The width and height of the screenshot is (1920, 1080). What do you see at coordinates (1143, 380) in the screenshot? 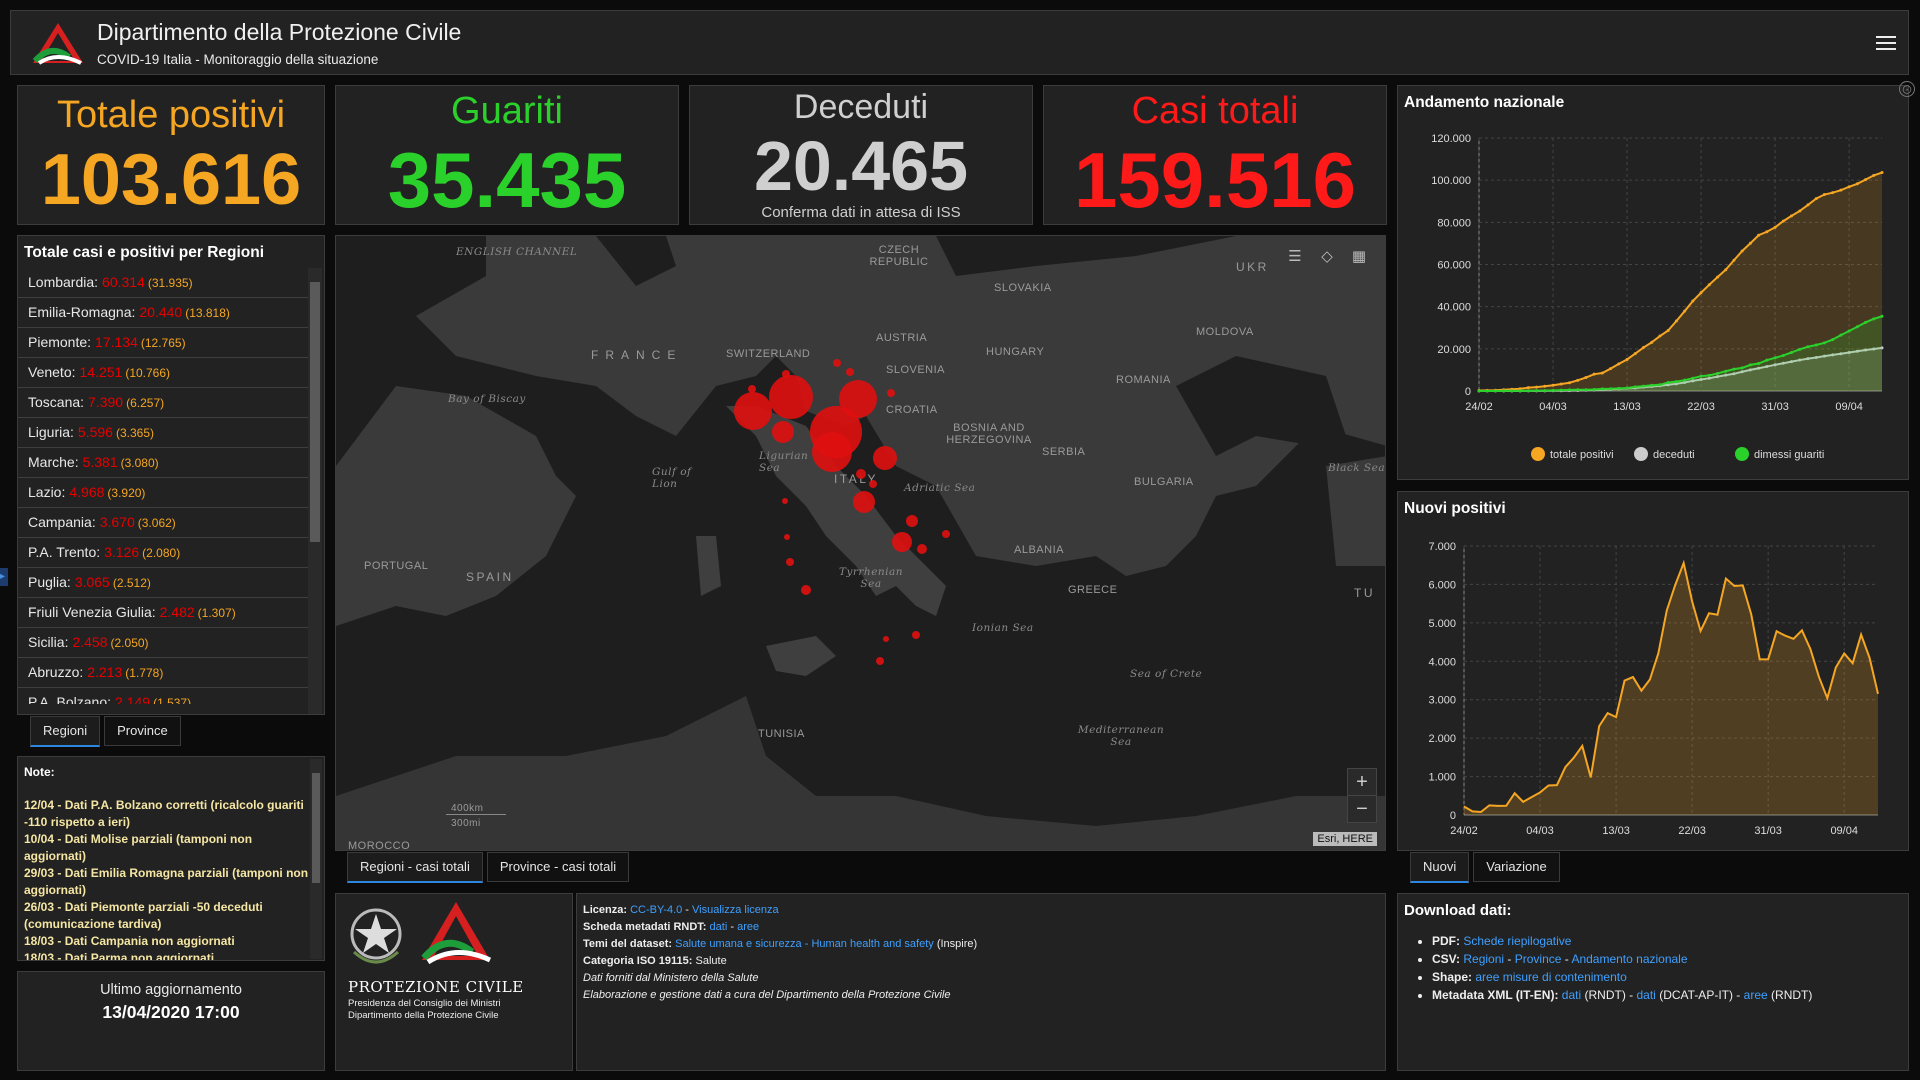
I see `map-label-country: ROMANIA` at bounding box center [1143, 380].